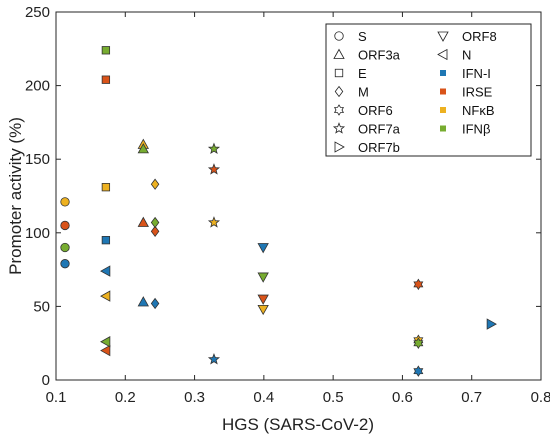 This screenshot has height=439, width=550. Describe the element at coordinates (477, 92) in the screenshot. I see `legend-label: IRSE` at that location.